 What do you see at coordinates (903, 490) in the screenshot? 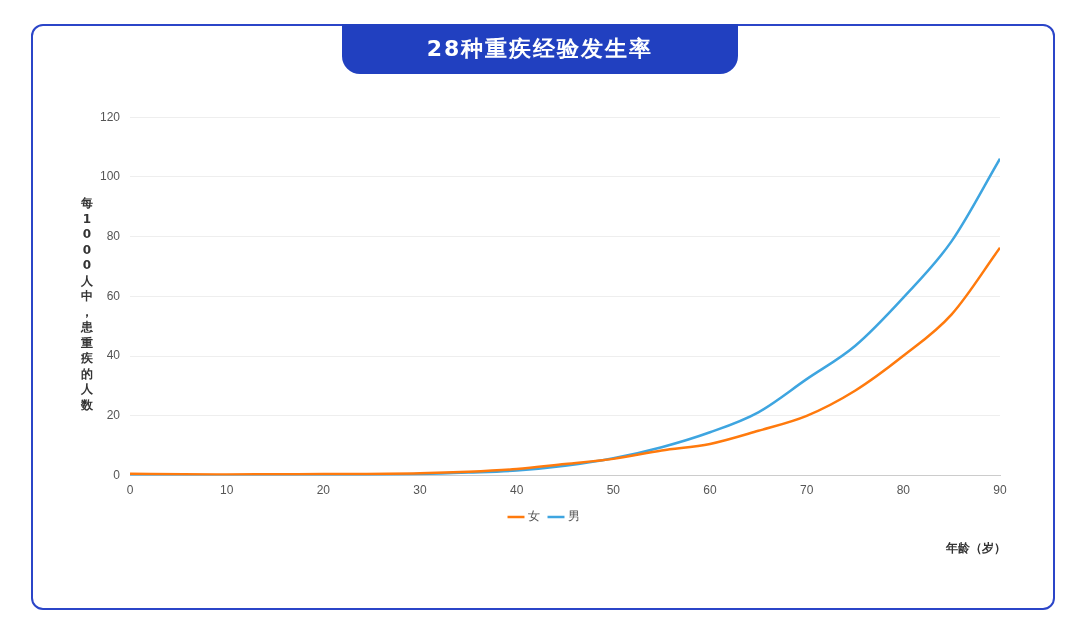
I see `x-tick-label: 80` at bounding box center [903, 490].